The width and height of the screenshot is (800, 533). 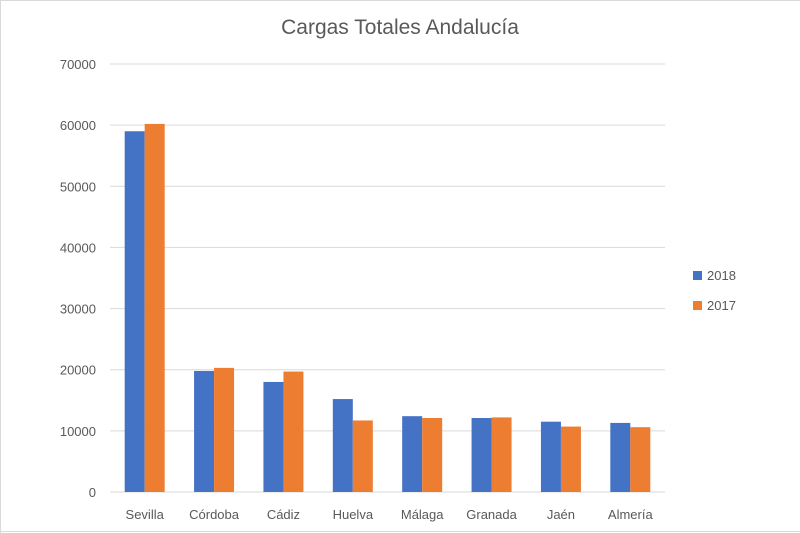 What do you see at coordinates (214, 514) in the screenshot?
I see `x-tick-label: Córdoba` at bounding box center [214, 514].